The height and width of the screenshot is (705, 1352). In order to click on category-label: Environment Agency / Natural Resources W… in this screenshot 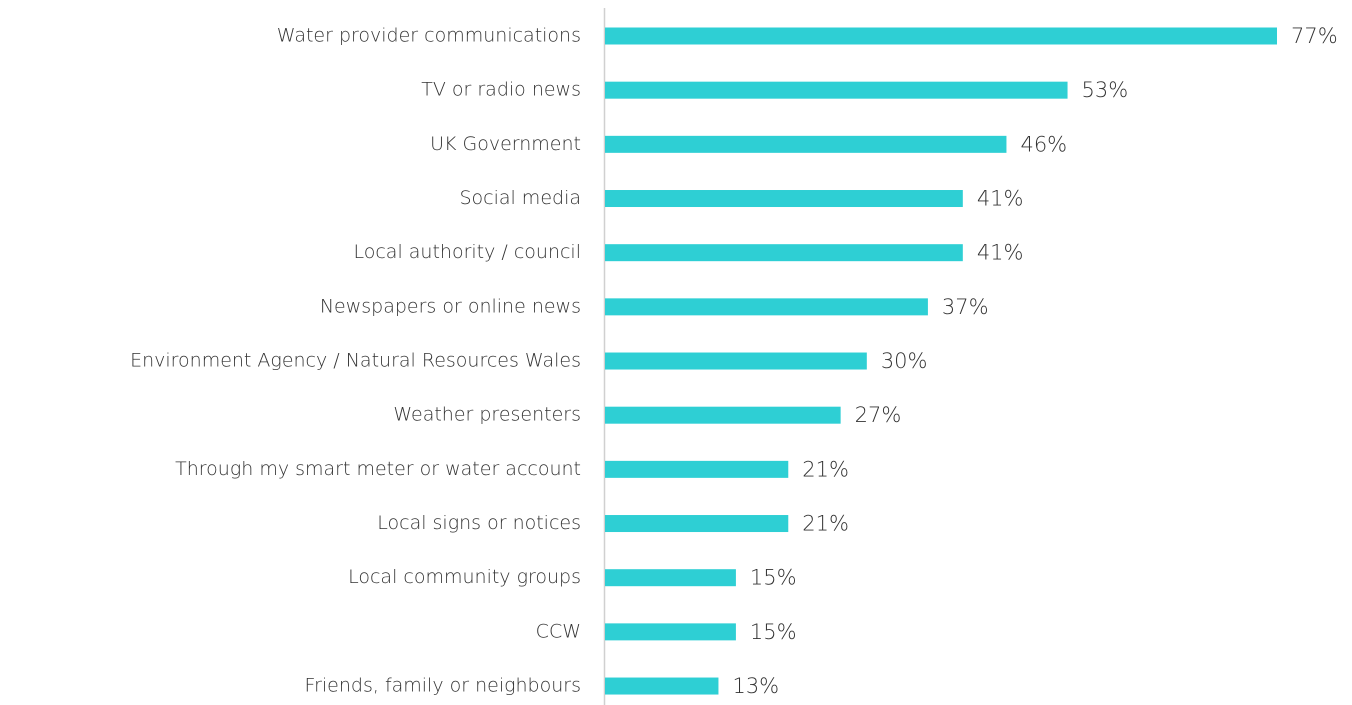, I will do `click(355, 361)`.